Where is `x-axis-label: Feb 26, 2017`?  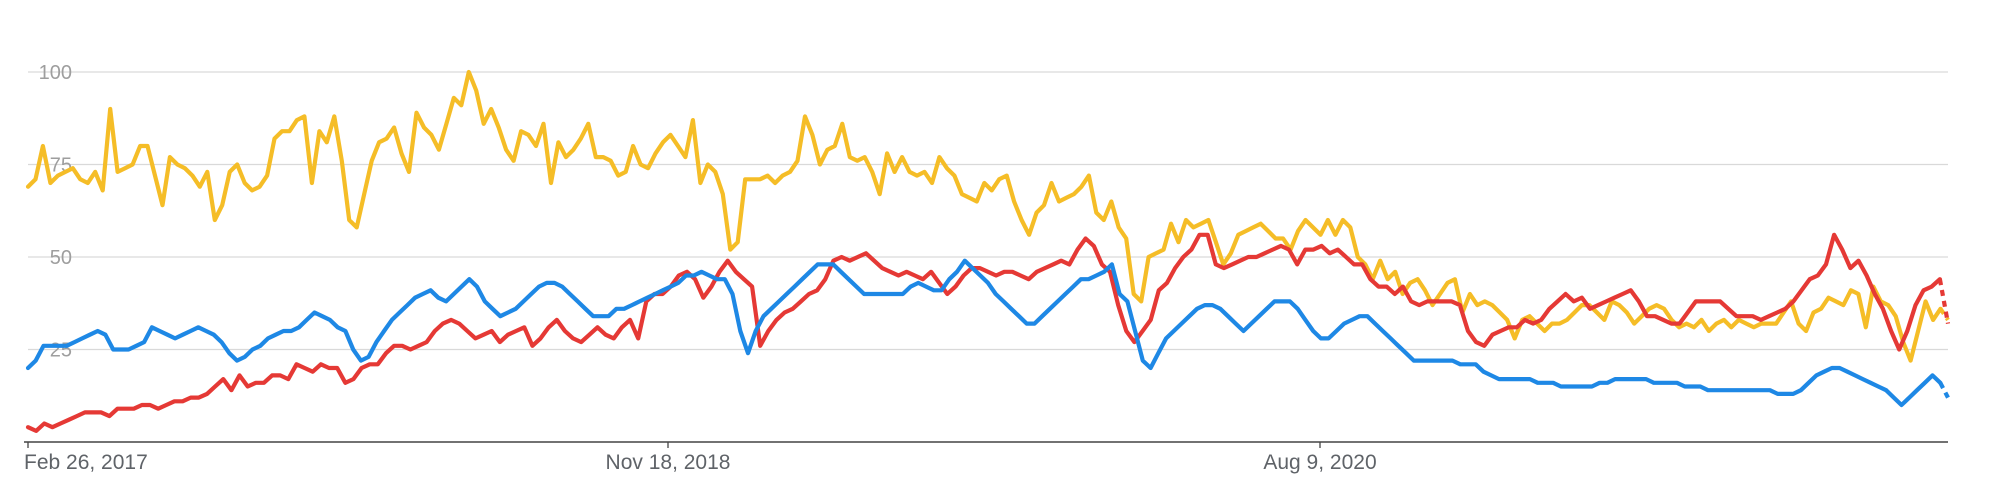
x-axis-label: Feb 26, 2017 is located at coordinates (86, 462).